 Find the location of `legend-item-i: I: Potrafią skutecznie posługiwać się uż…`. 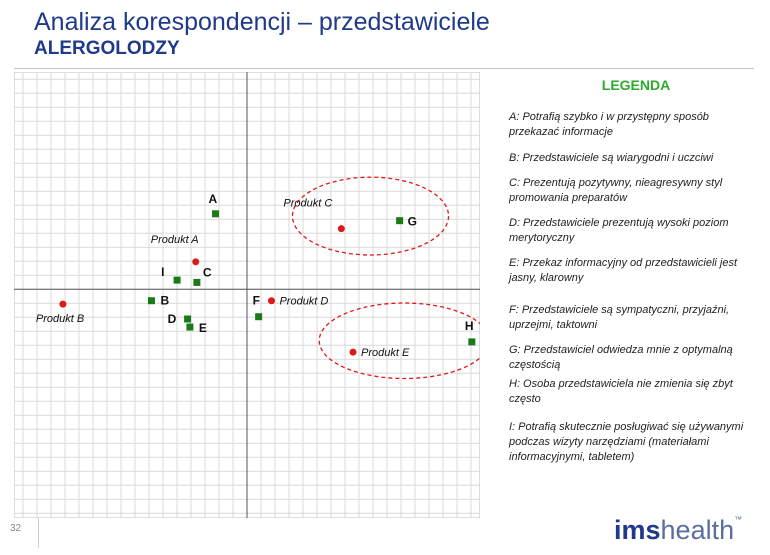

legend-item-i: I: Potrafią skutecznie posługiwać się uż… is located at coordinates (626, 442).